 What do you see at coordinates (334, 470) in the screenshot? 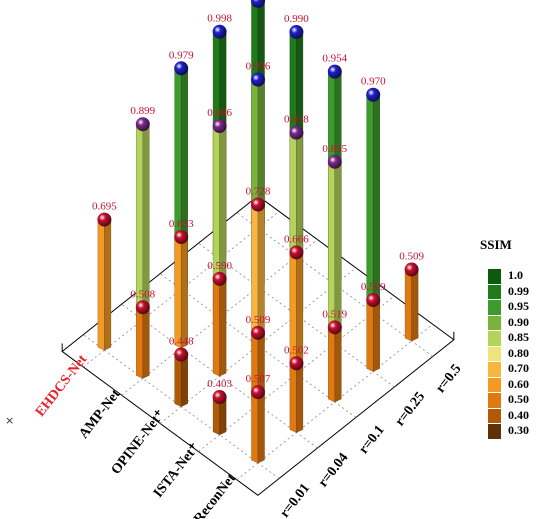
I see `rate-tick-label: r=0.04` at bounding box center [334, 470].